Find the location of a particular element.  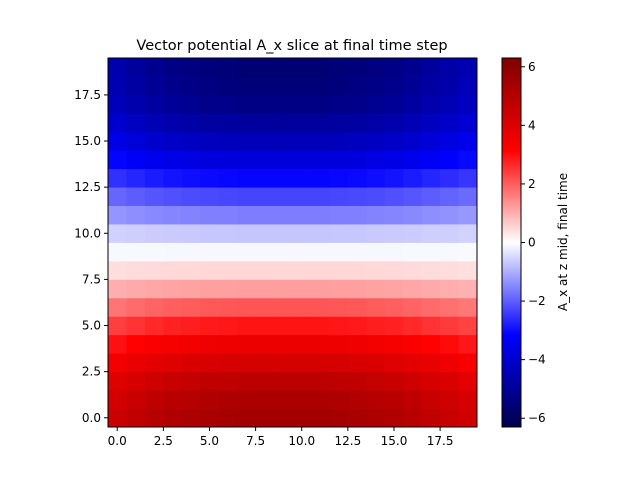

x-tick-label: 12.5 is located at coordinates (347, 441).